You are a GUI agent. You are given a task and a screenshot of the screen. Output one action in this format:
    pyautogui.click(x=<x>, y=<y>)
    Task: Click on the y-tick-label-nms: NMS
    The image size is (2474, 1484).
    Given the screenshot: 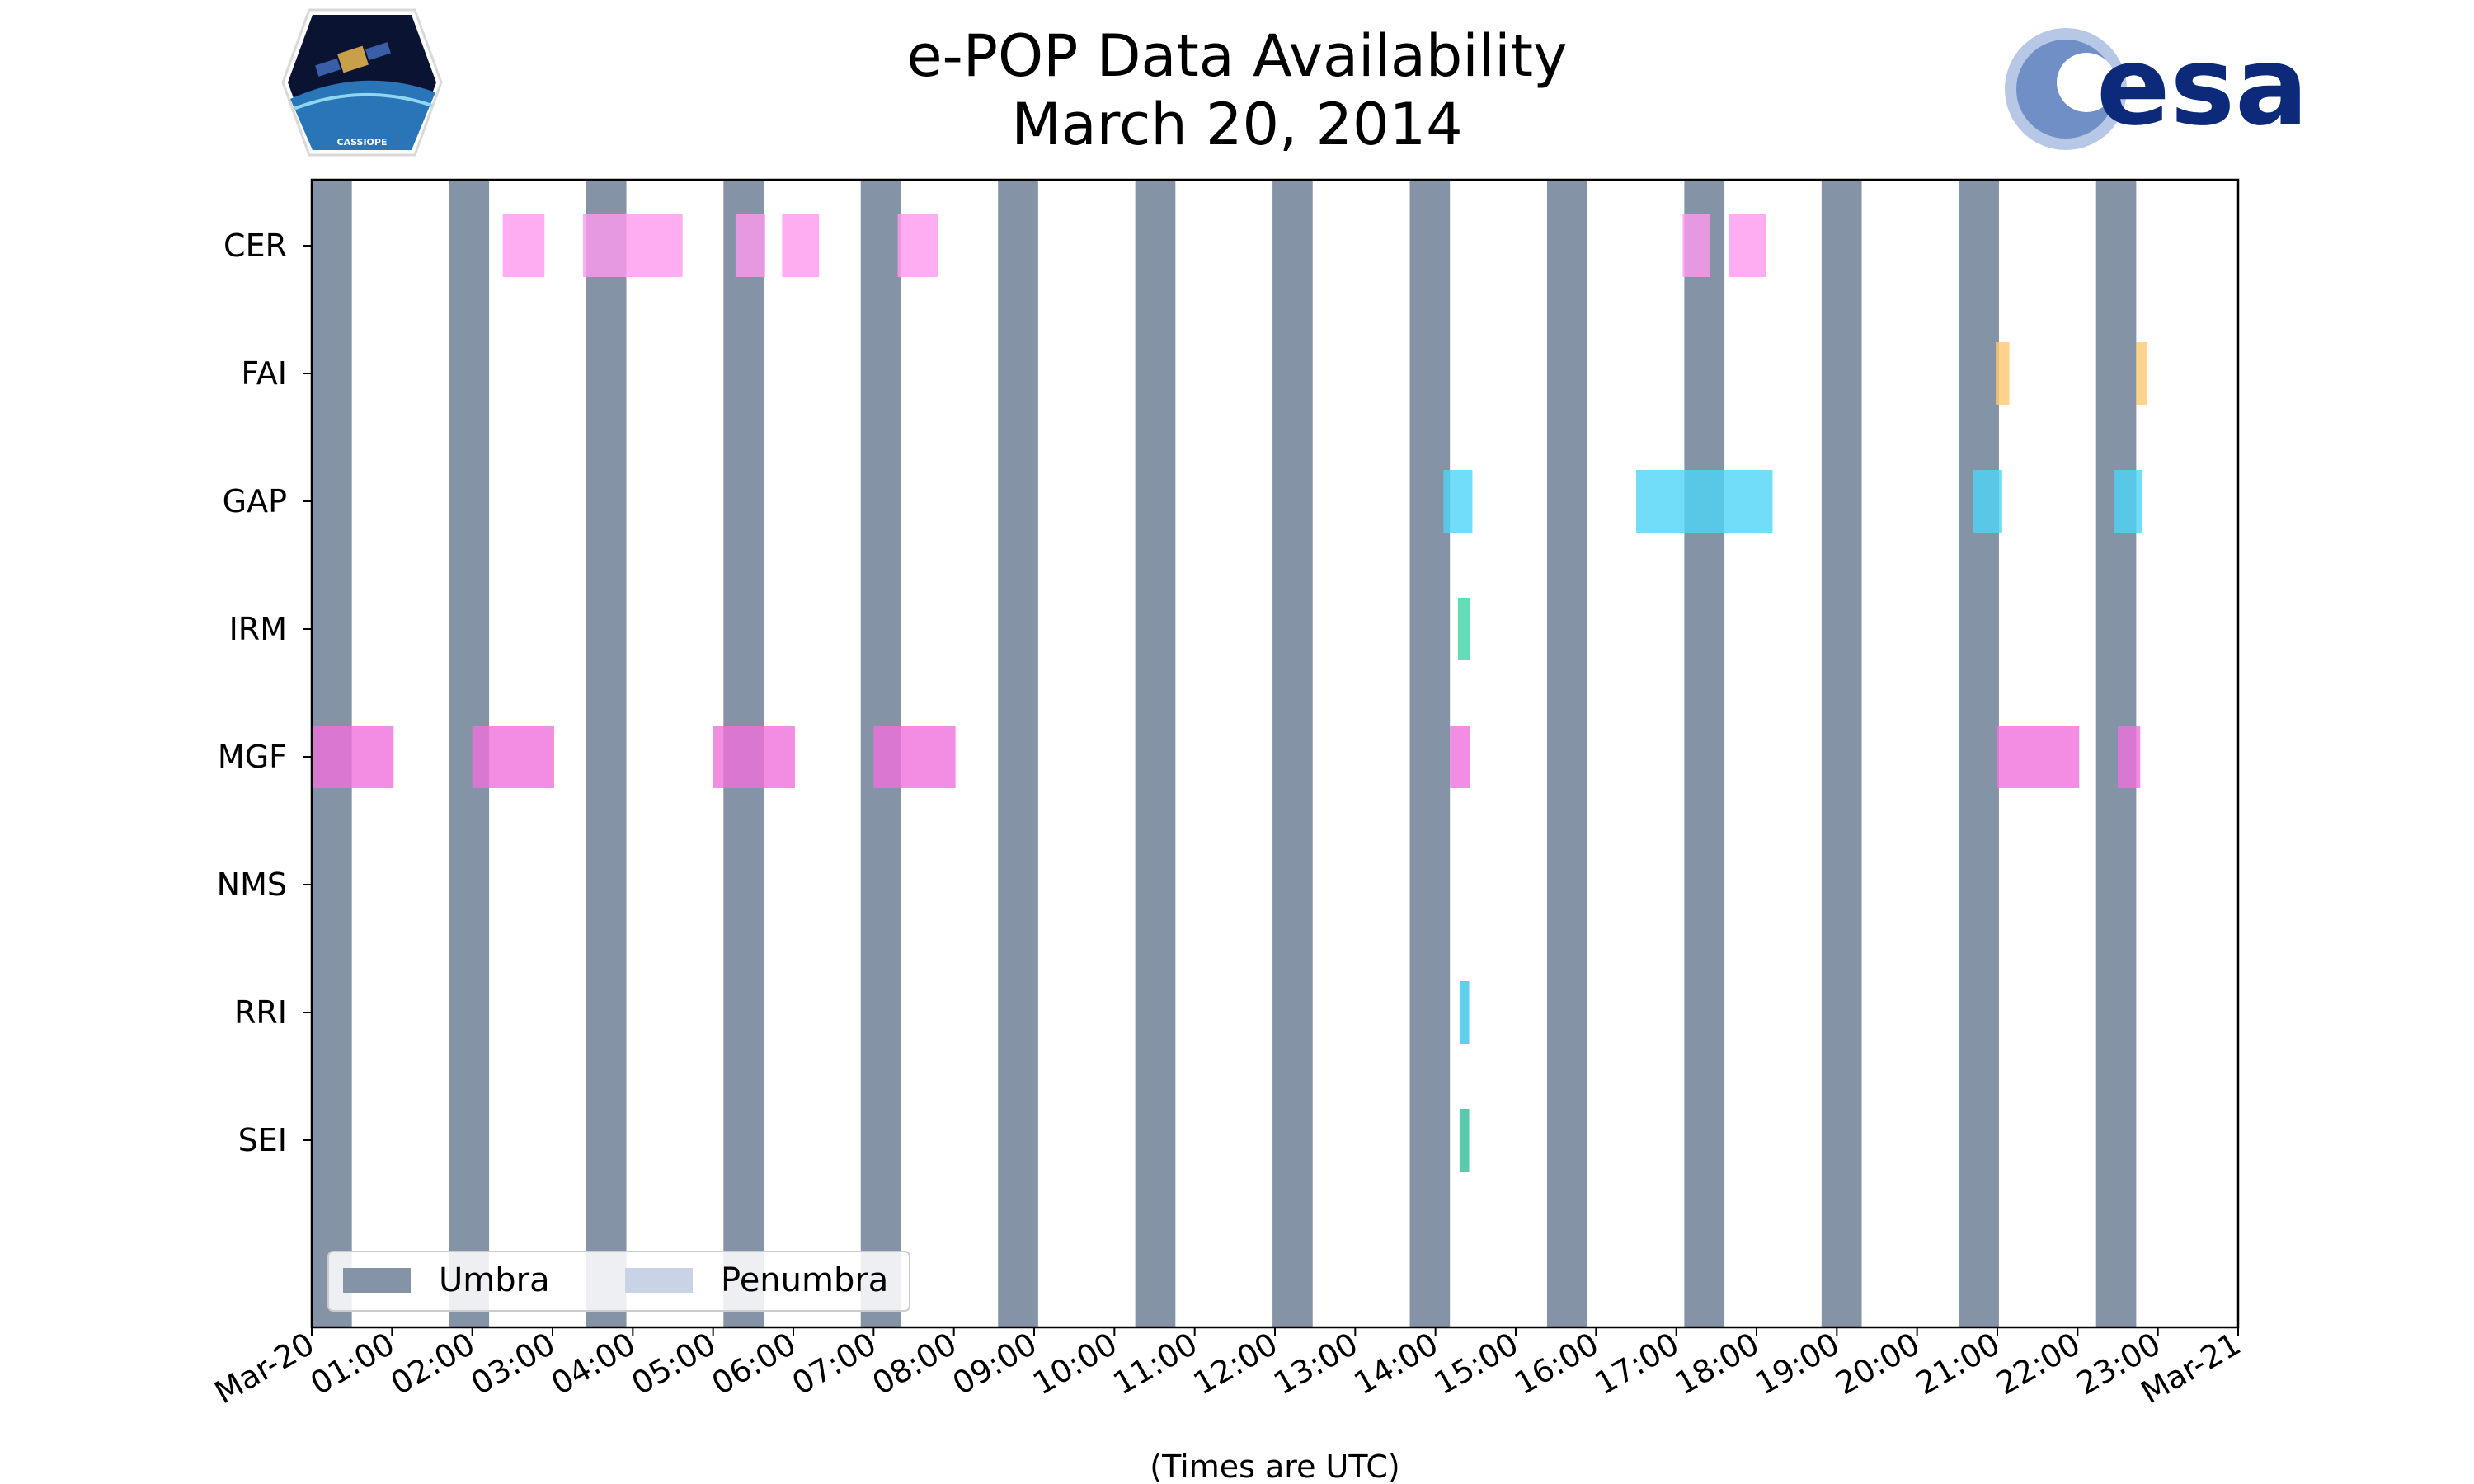 What is the action you would take?
    pyautogui.click(x=252, y=884)
    